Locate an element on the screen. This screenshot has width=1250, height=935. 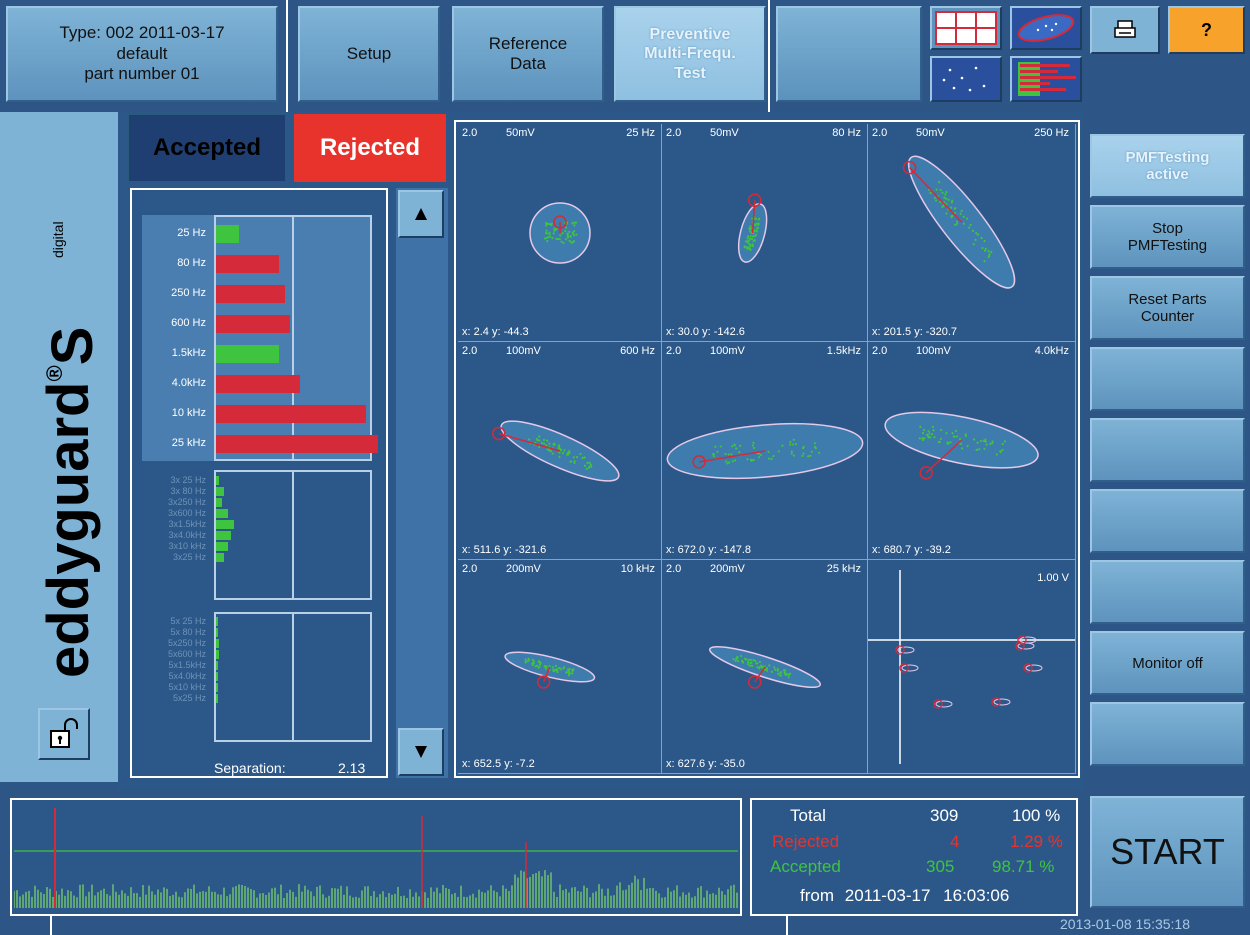
plot-cell: 2.0 100mV 600 Hz x: 511.6 y: -321.6 is located at coordinates (560, 451).